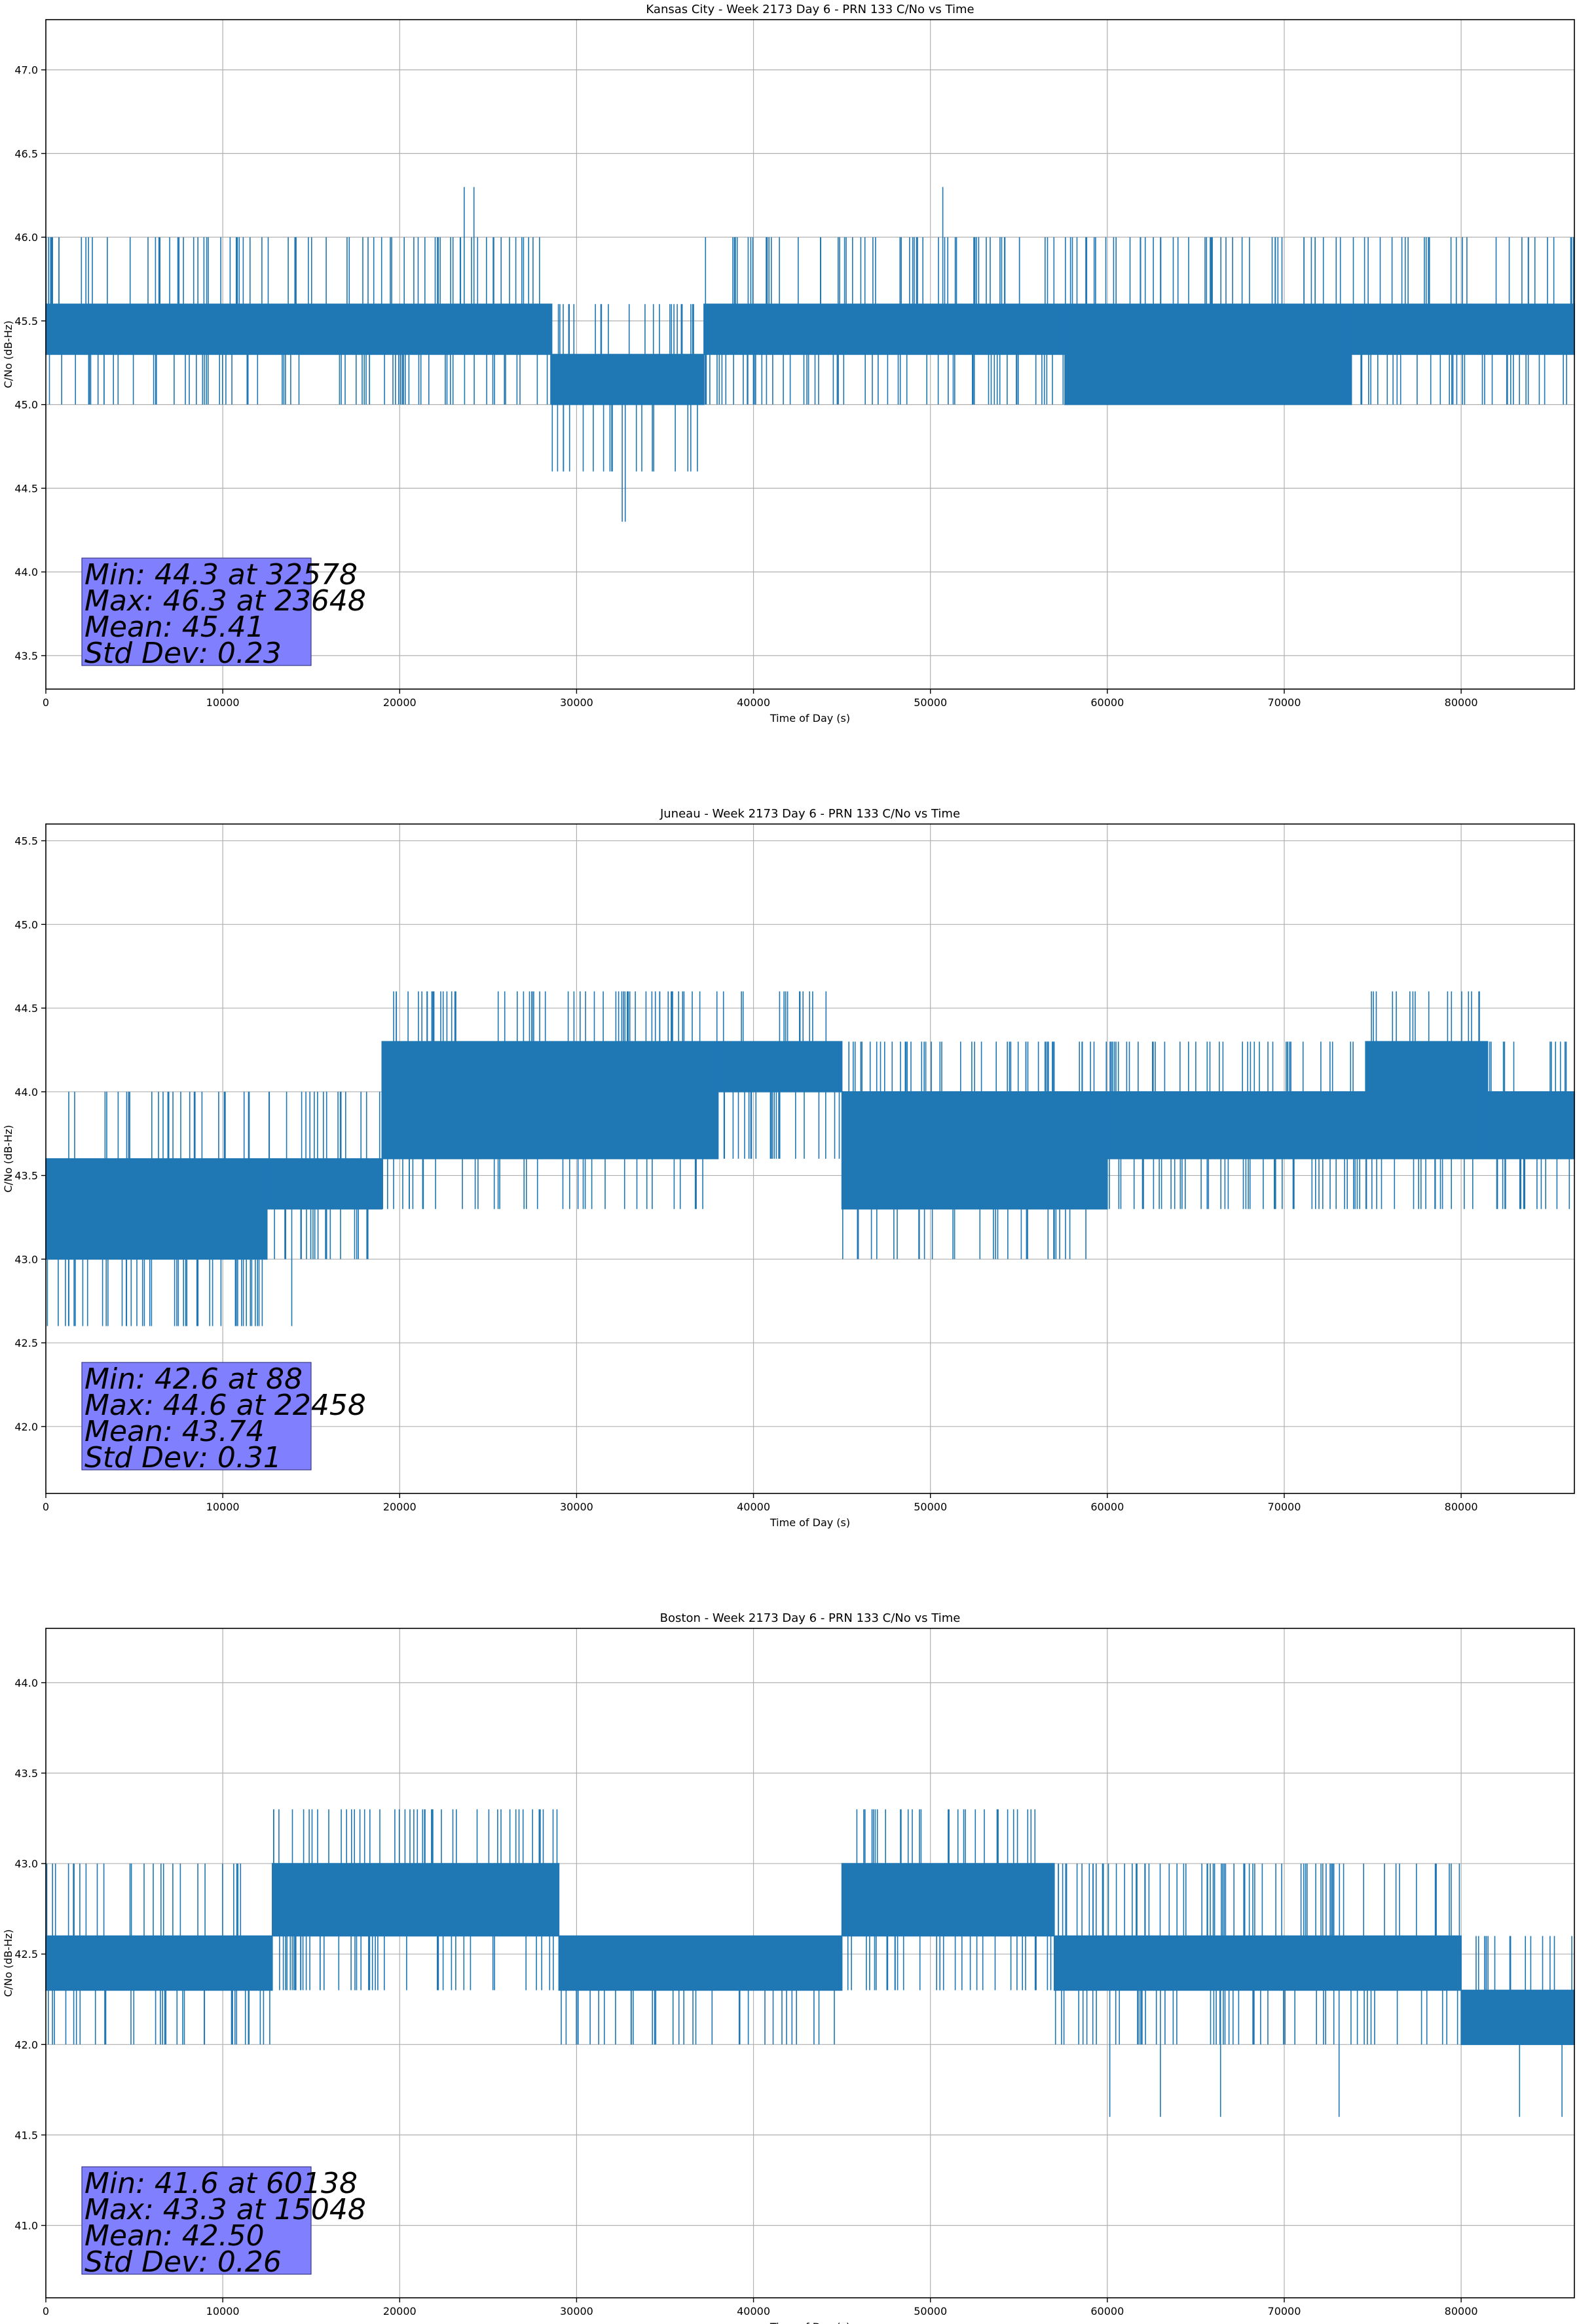 The height and width of the screenshot is (2324, 1577). What do you see at coordinates (221, 574) in the screenshot?
I see `stats-line: Min: 44.3 at 32578` at bounding box center [221, 574].